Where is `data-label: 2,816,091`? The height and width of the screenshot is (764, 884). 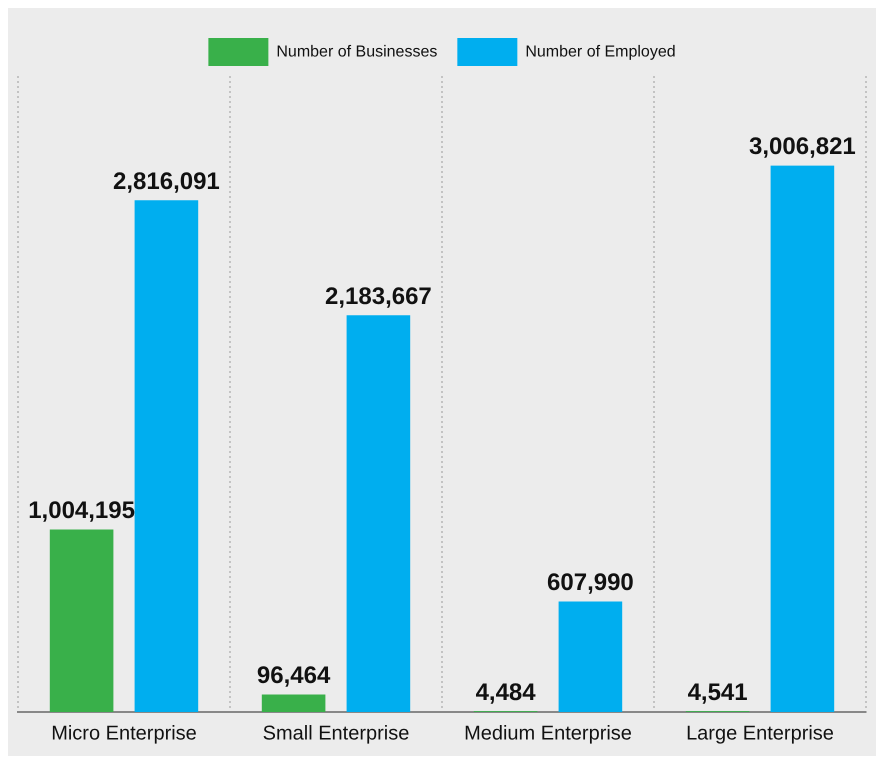 data-label: 2,816,091 is located at coordinates (166, 181).